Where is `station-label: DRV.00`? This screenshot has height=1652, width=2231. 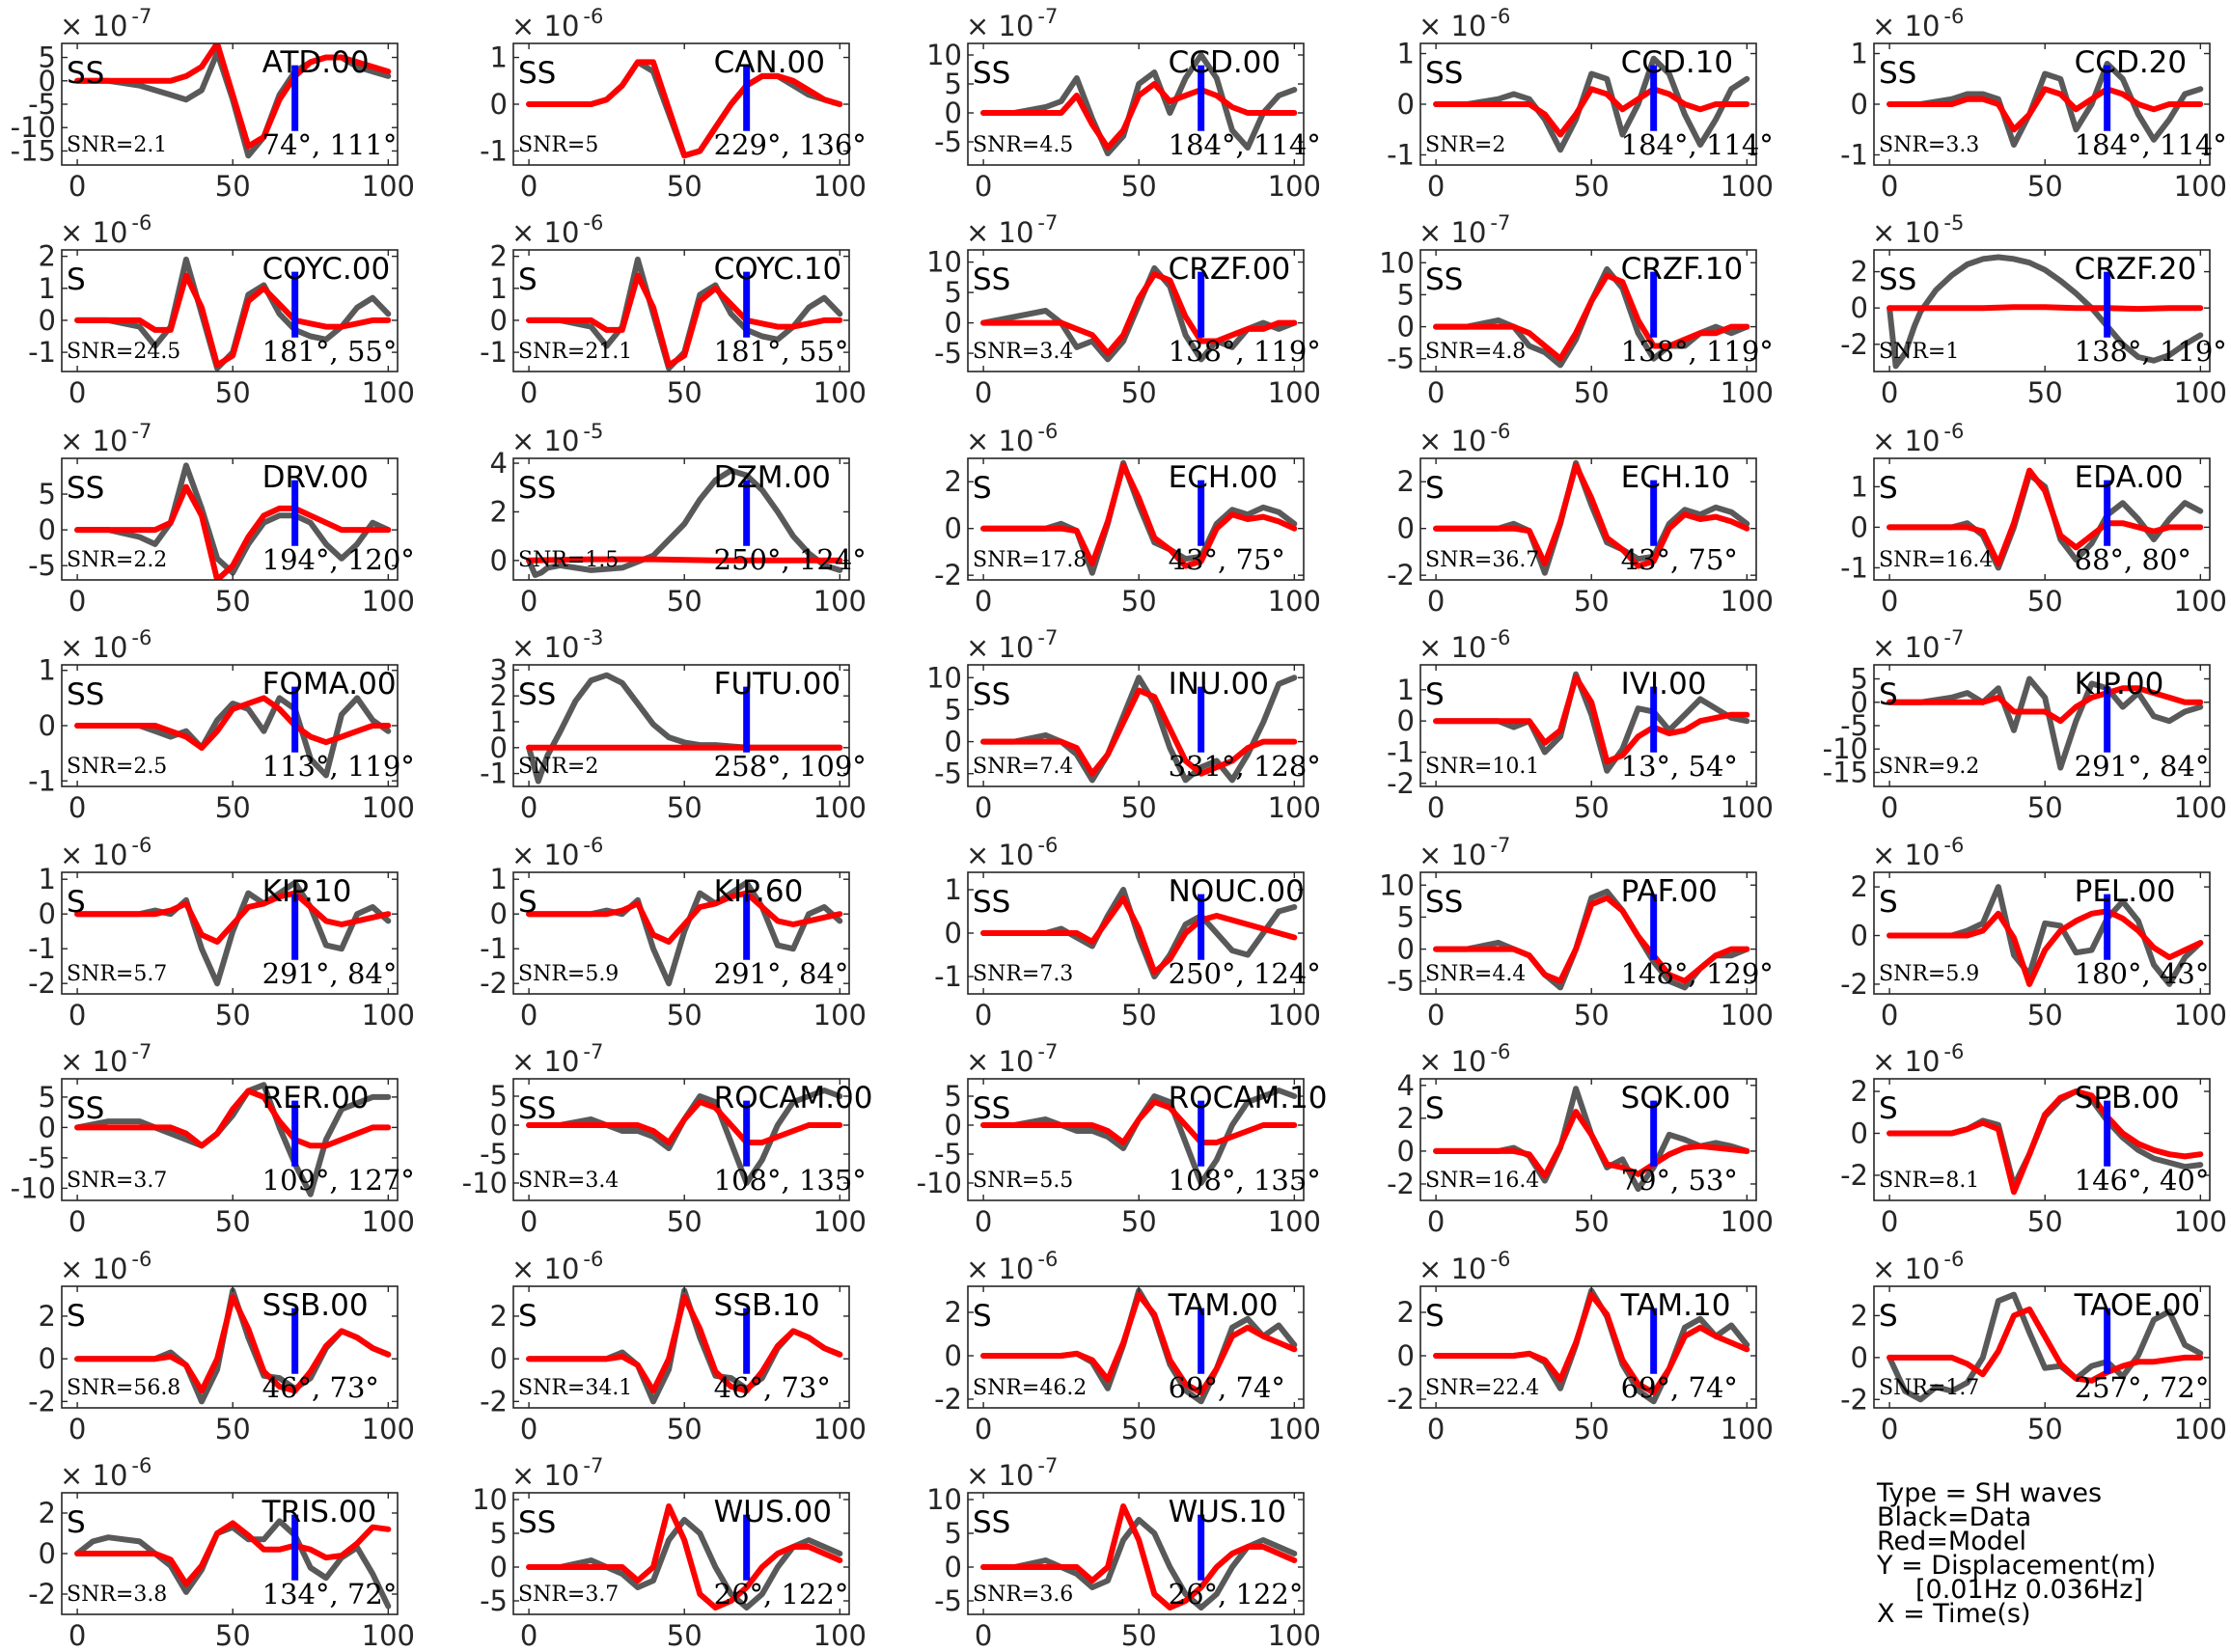 station-label: DRV.00 is located at coordinates (315, 477).